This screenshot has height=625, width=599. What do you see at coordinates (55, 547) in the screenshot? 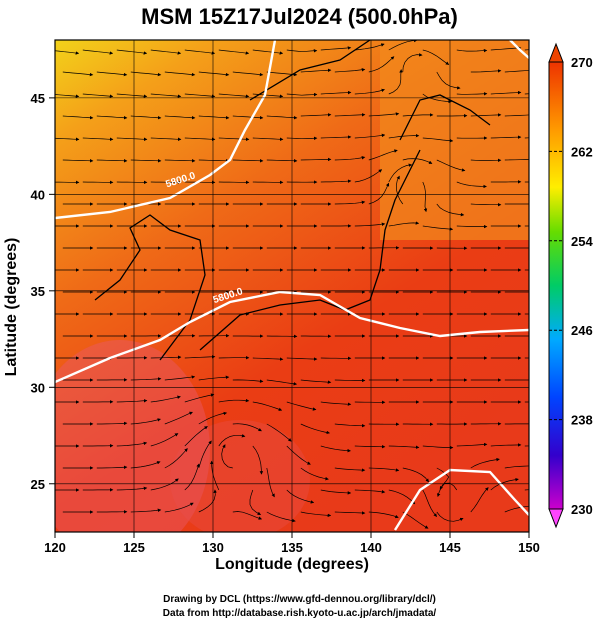
I see `x-tick-label: 120` at bounding box center [55, 547].